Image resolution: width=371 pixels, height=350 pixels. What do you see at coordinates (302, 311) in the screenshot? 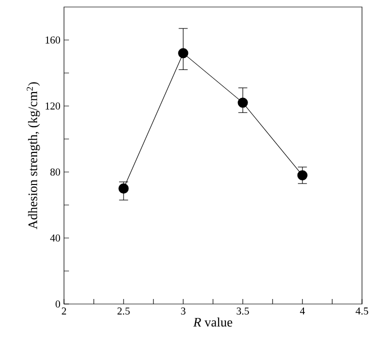
I see `x-tick-label: 4` at bounding box center [302, 311].